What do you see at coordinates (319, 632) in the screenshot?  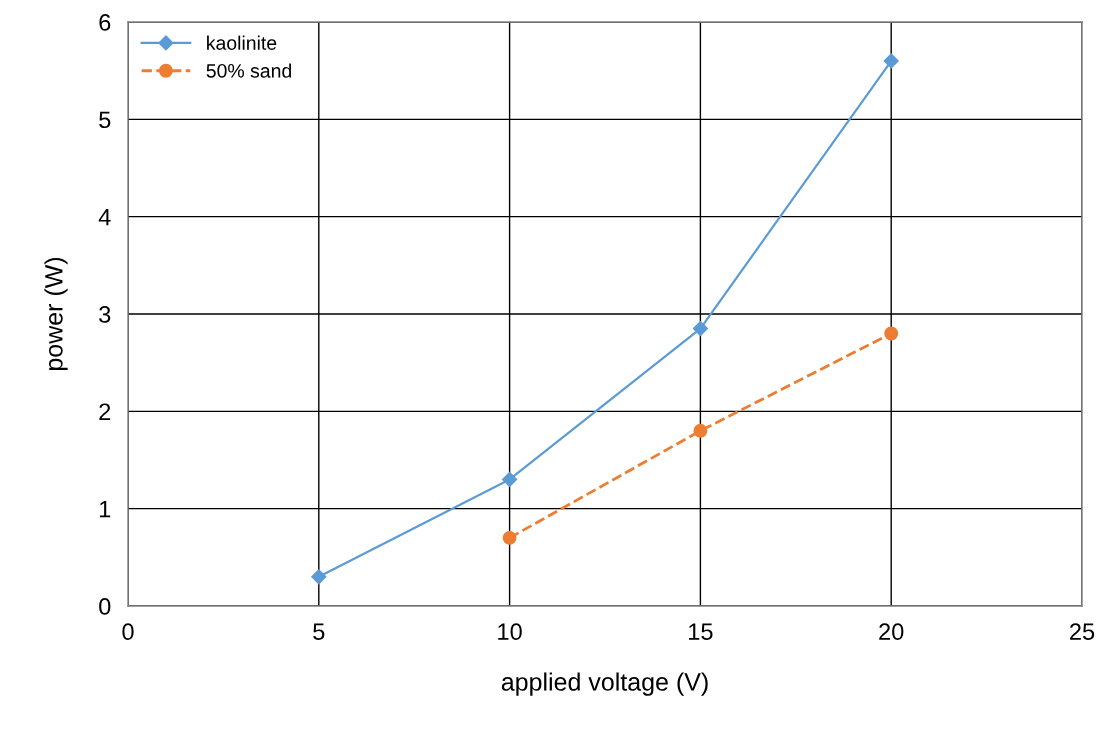 I see `x-tick-label: 5` at bounding box center [319, 632].